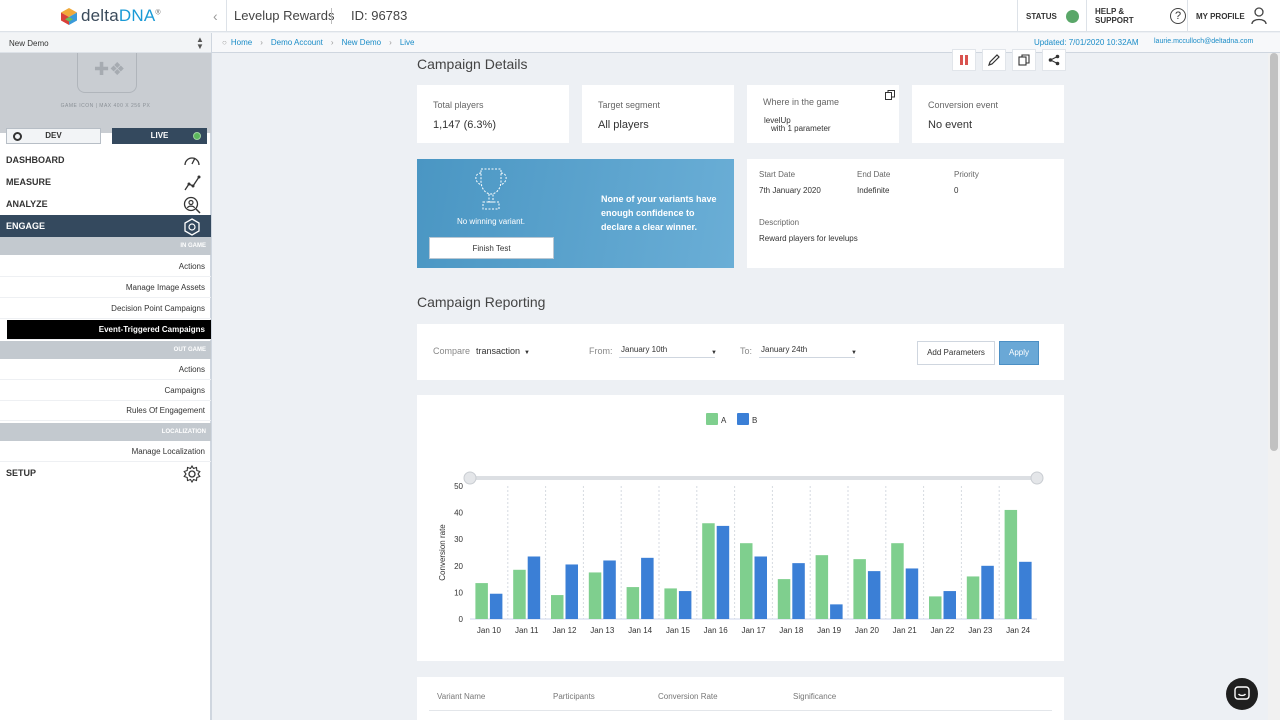 This screenshot has width=1280, height=720. Describe the element at coordinates (105, 411) in the screenshot. I see `nav-rules-of-engagement: Rules Of Engagement` at that location.